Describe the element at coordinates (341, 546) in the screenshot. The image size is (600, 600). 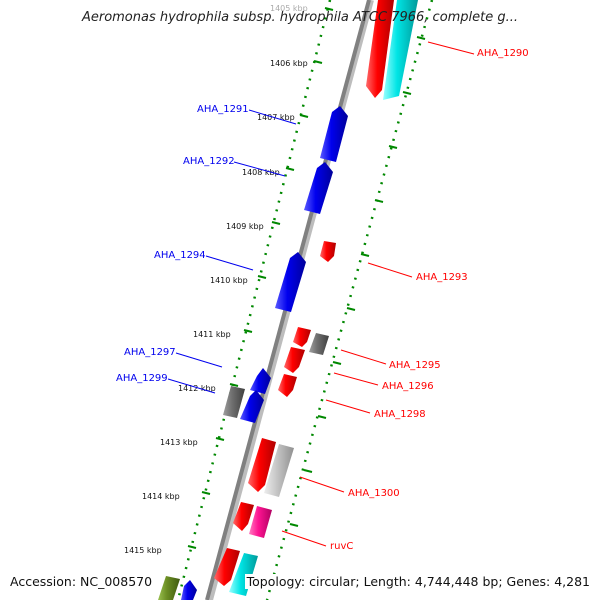
I see `gene-label-ruvc: ruvC` at that location.